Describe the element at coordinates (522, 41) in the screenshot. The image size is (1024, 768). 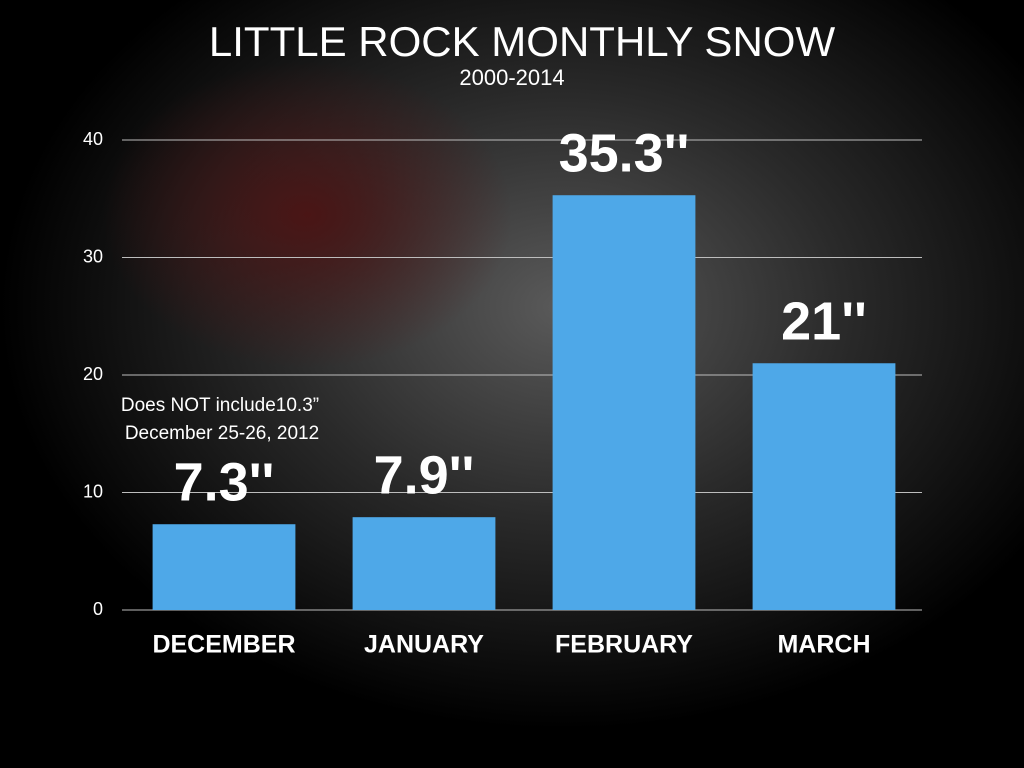
I see `chart-title: LITTLE ROCK MONTHLY SNOW` at that location.